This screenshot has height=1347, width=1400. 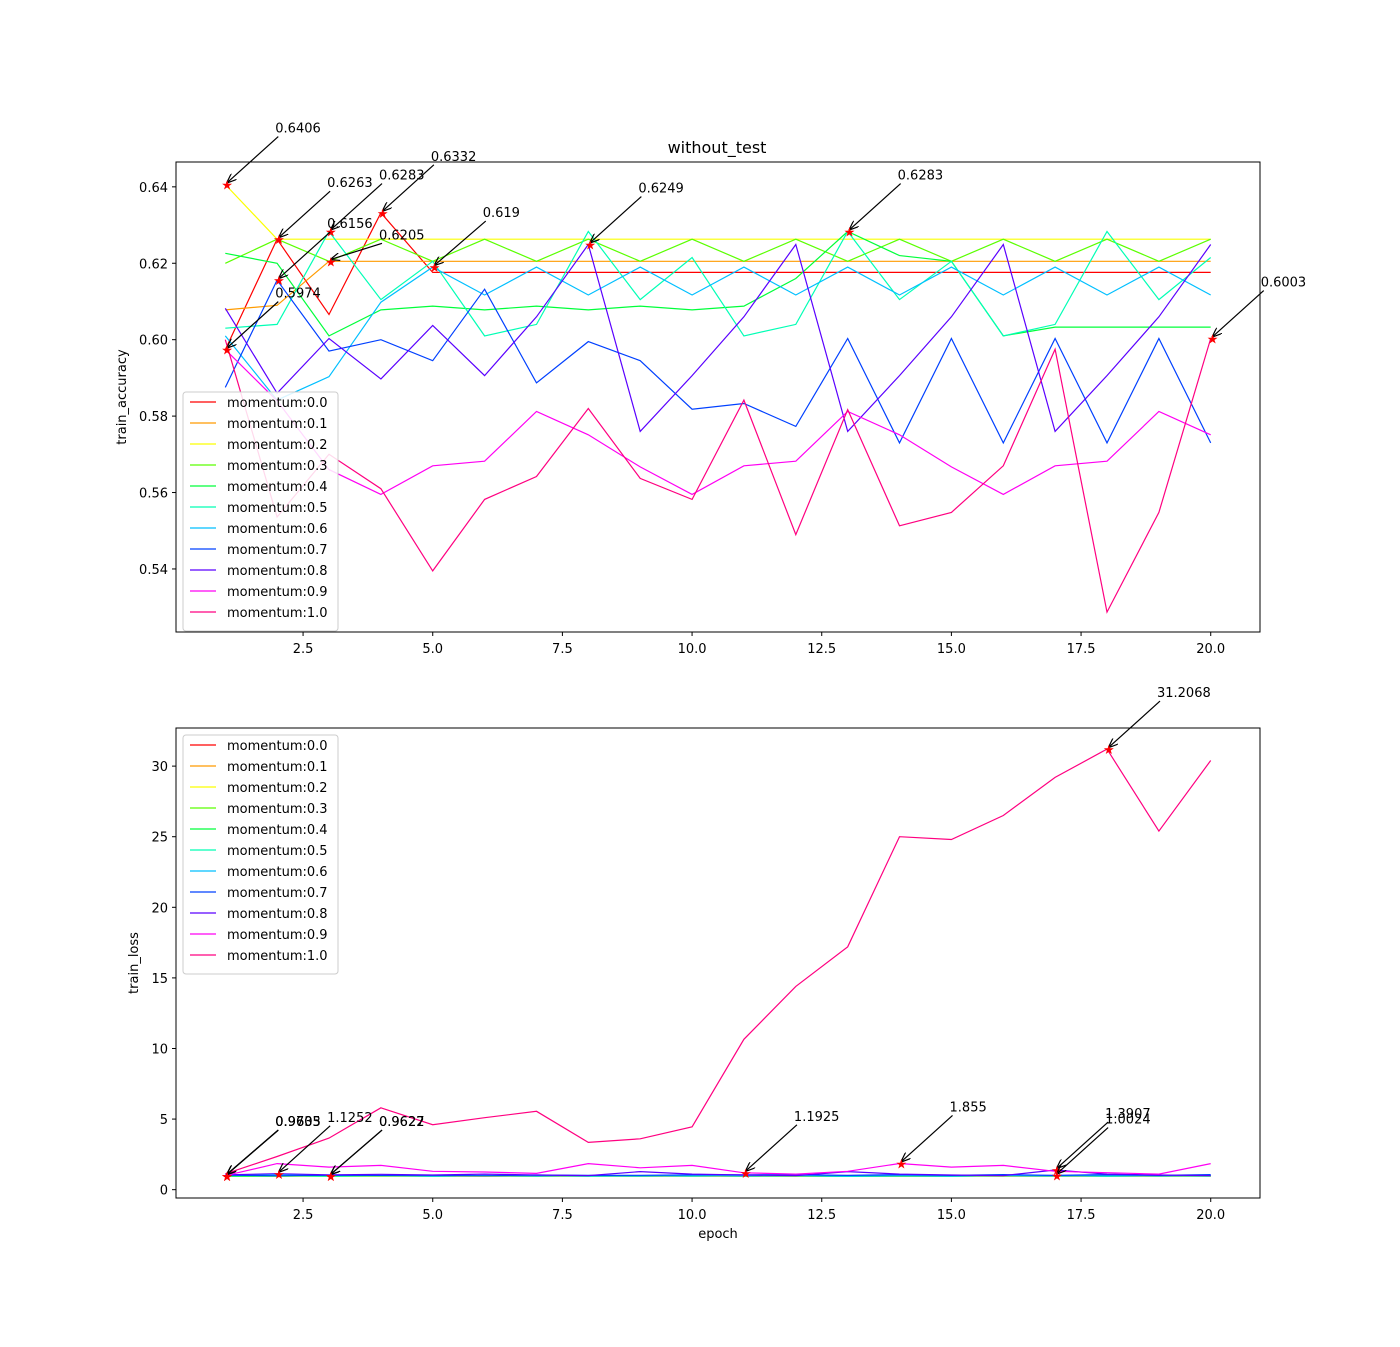 What do you see at coordinates (951, 1215) in the screenshot?
I see `x-tick-label: 15.0` at bounding box center [951, 1215].